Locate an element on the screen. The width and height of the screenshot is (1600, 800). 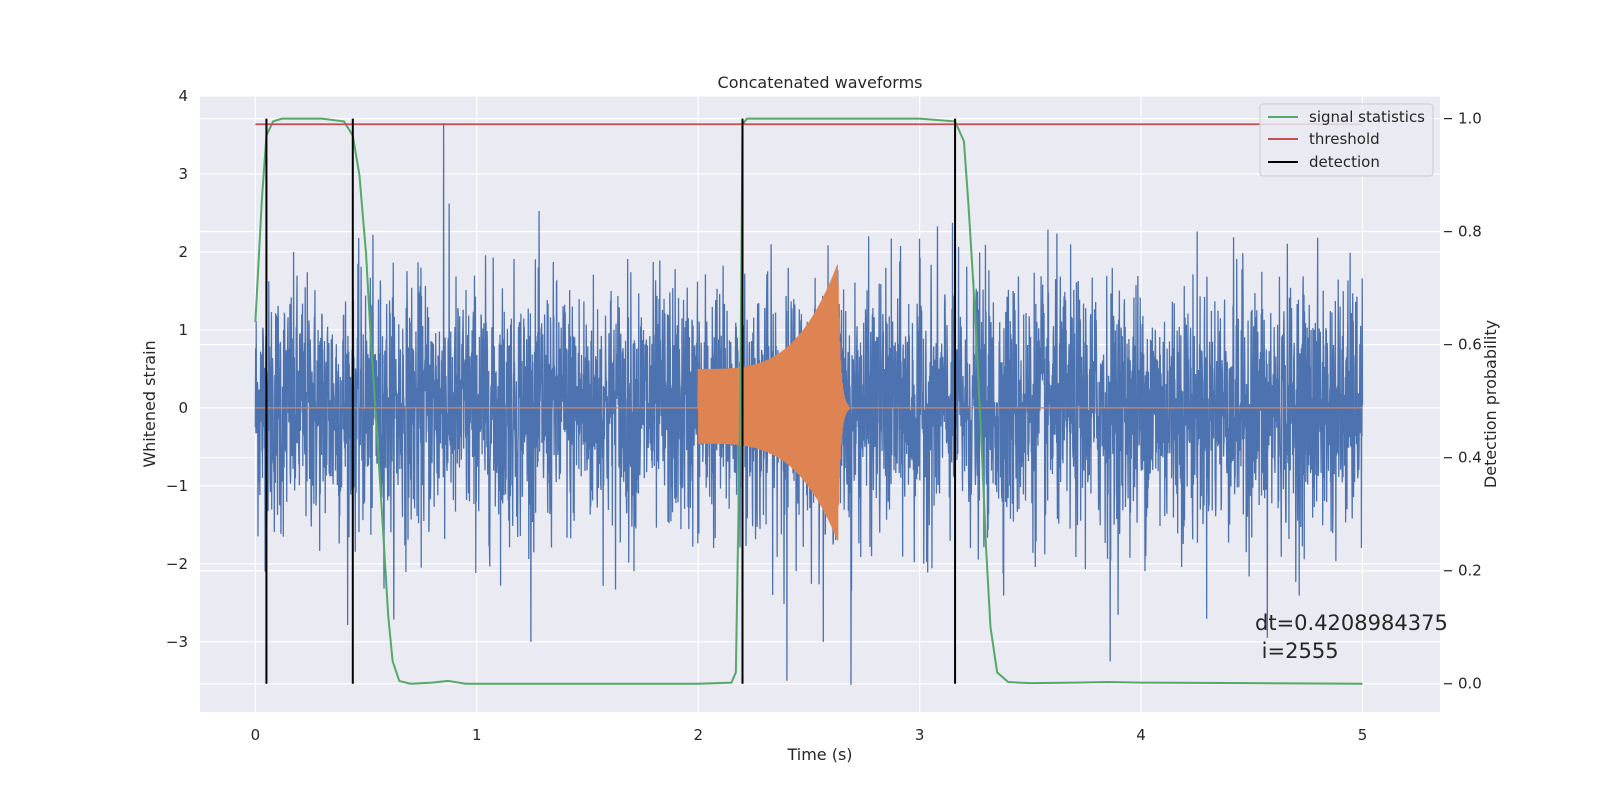
legend-label-threshold: threshold is located at coordinates (1344, 139).